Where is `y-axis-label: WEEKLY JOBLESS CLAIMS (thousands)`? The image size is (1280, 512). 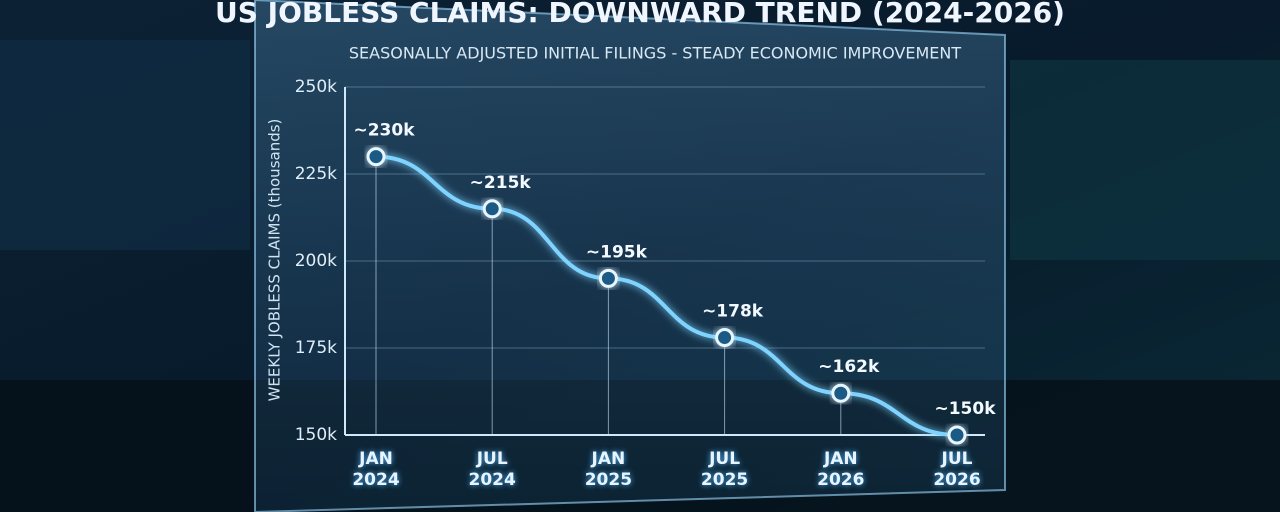 y-axis-label: WEEKLY JOBLESS CLAIMS (thousands) is located at coordinates (275, 260).